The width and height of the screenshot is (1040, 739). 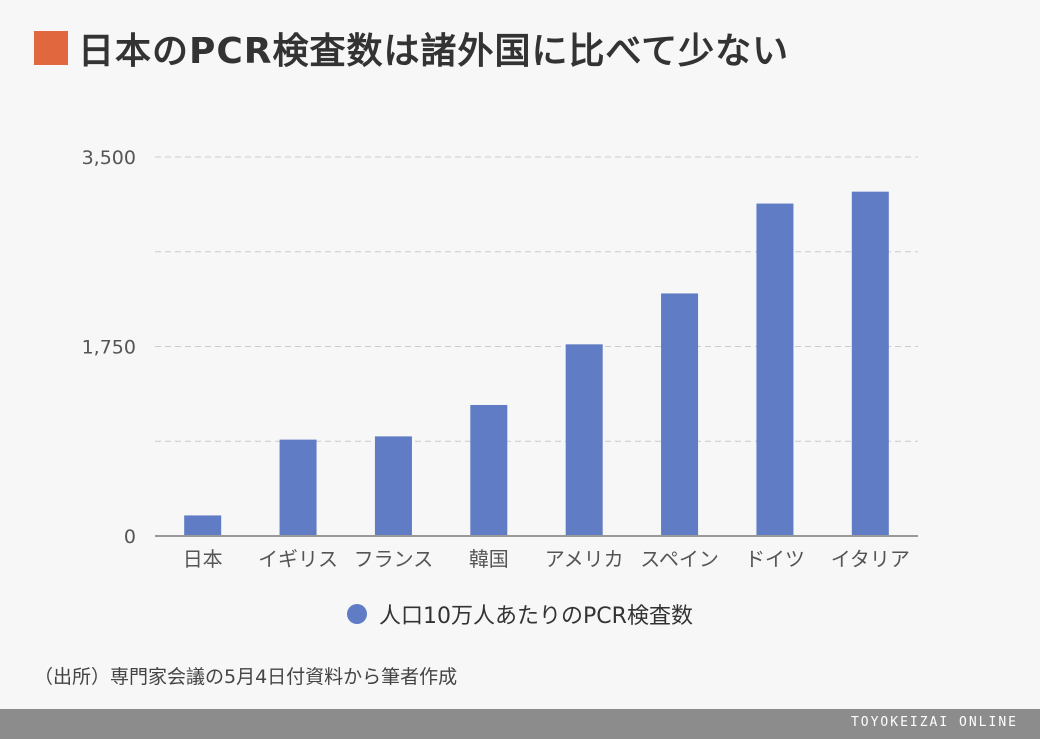 I want to click on y-tick-label: 3,500, so click(x=109, y=158).